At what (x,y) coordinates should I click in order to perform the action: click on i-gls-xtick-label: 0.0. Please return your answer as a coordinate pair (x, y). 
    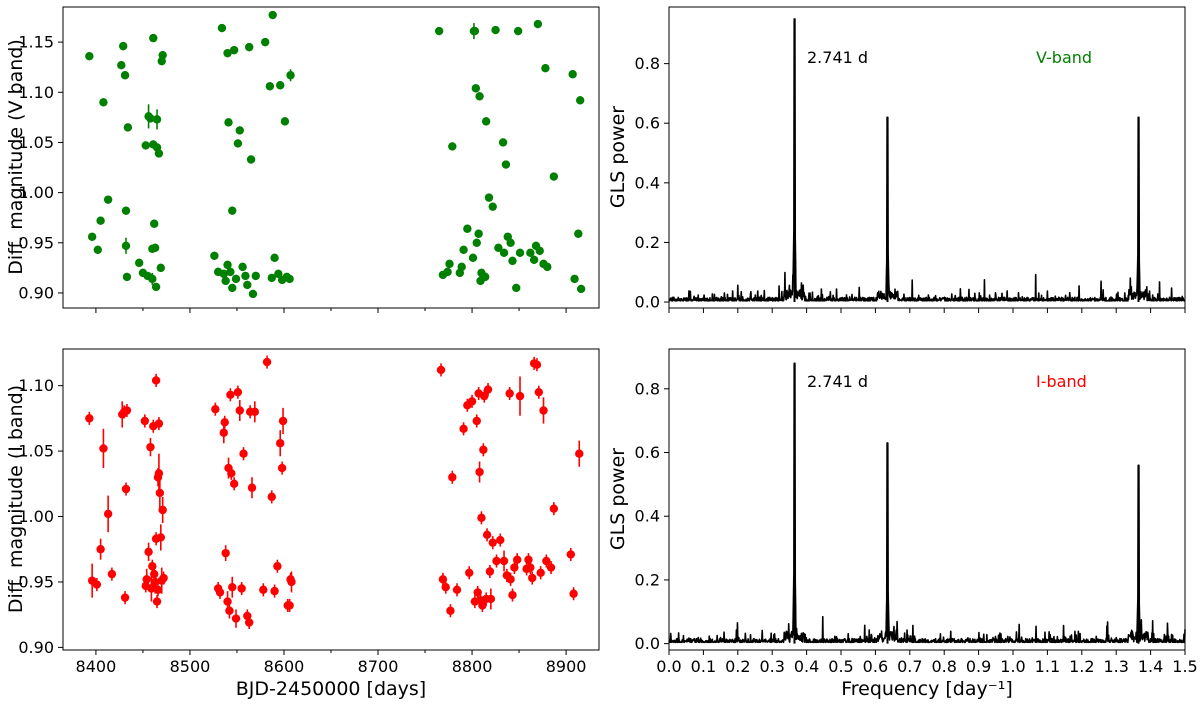
    Looking at the image, I should click on (668, 666).